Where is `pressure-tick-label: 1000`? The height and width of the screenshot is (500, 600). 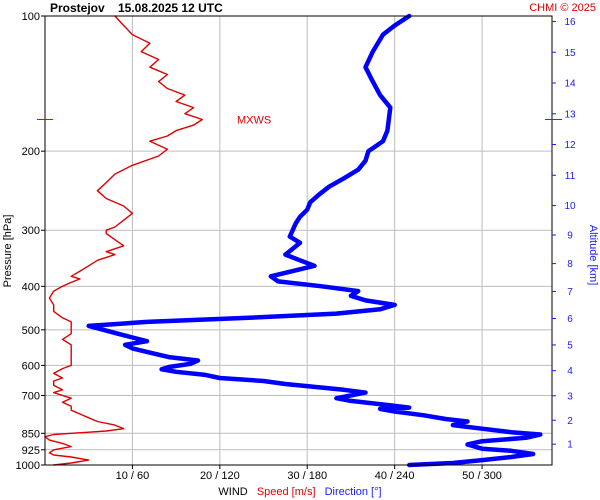
pressure-tick-label: 1000 is located at coordinates (28, 466).